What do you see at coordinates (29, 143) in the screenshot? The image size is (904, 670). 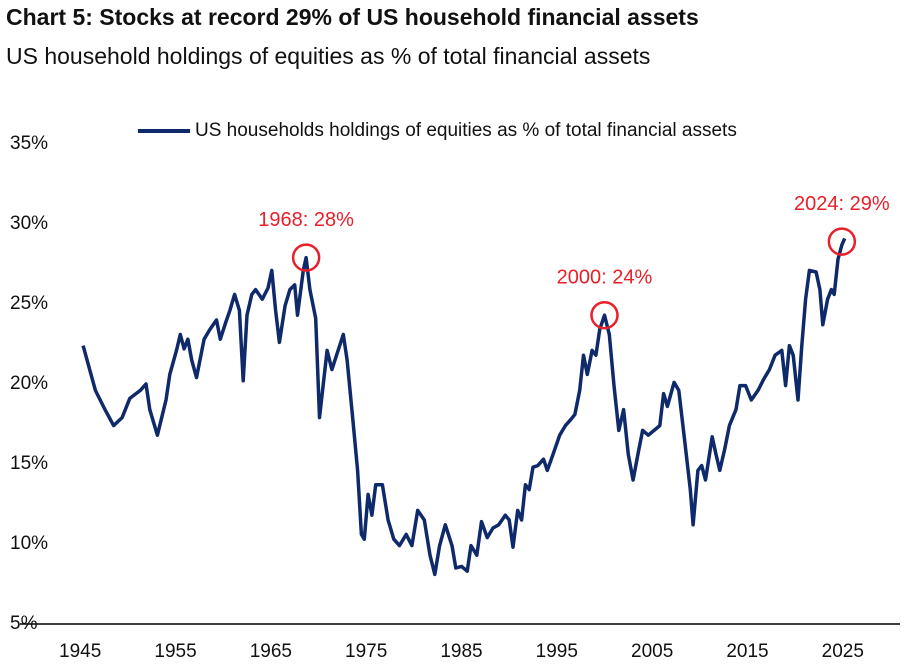 I see `y-tick-label: 35%` at bounding box center [29, 143].